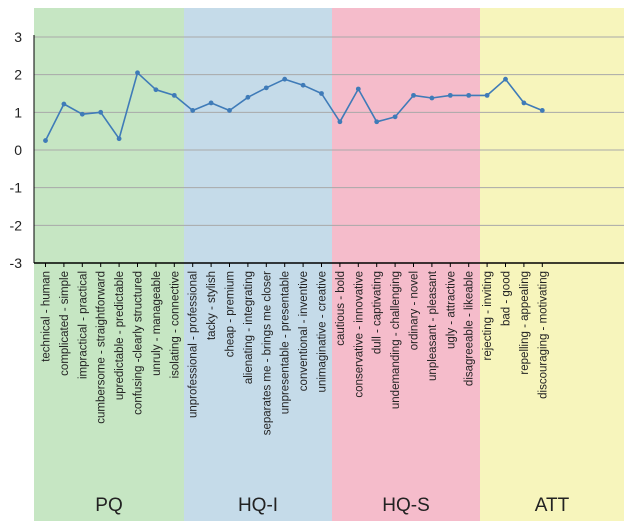 The image size is (624, 526). What do you see at coordinates (18, 75) in the screenshot?
I see `y-tick-label: 2` at bounding box center [18, 75].